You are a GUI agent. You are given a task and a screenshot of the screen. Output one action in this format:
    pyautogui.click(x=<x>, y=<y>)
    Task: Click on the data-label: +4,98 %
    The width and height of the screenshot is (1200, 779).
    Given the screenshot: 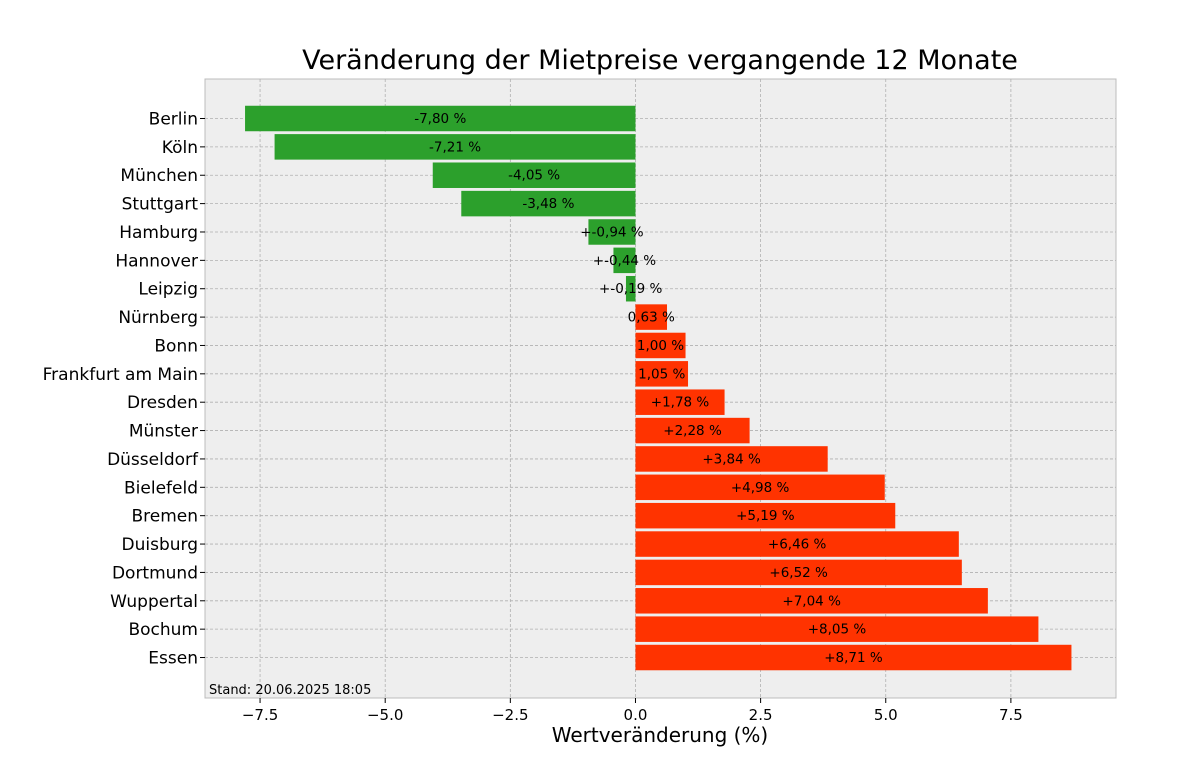 What is the action you would take?
    pyautogui.click(x=760, y=488)
    